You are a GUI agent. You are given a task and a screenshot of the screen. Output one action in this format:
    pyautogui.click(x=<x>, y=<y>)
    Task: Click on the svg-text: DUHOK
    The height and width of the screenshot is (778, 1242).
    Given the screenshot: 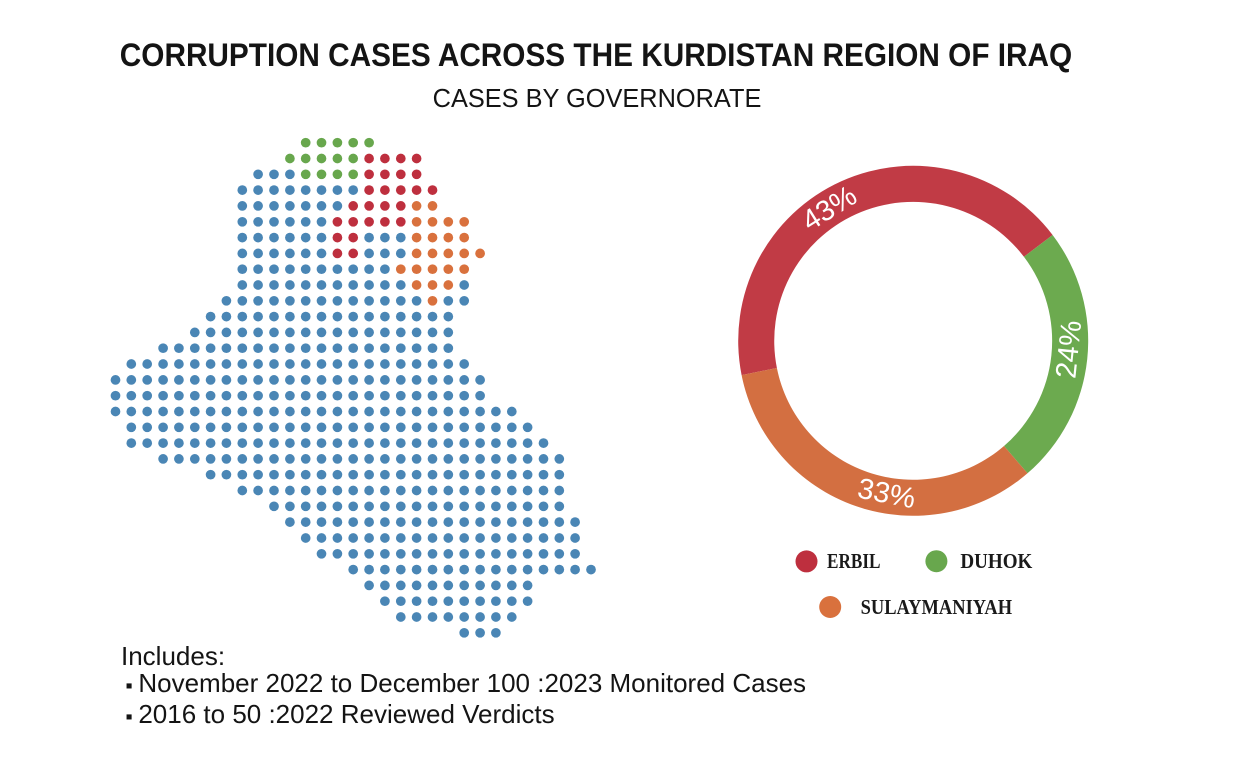 What is the action you would take?
    pyautogui.click(x=996, y=561)
    